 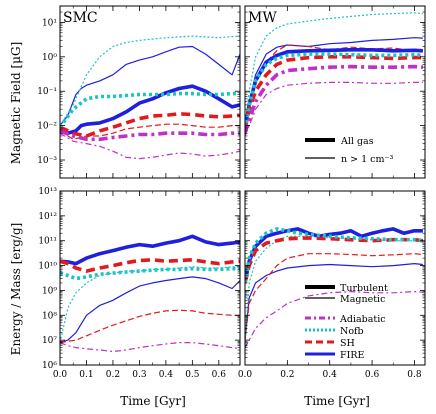 I want to click on x-tick-label: 0.3, so click(x=139, y=375).